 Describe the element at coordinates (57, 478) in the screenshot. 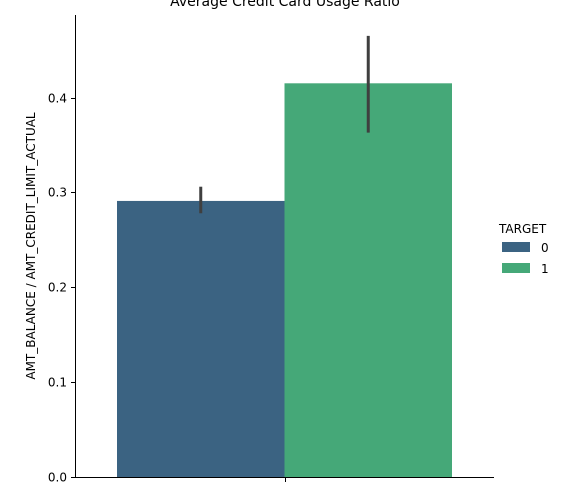

I see `y-tick-label: 0.0` at that location.